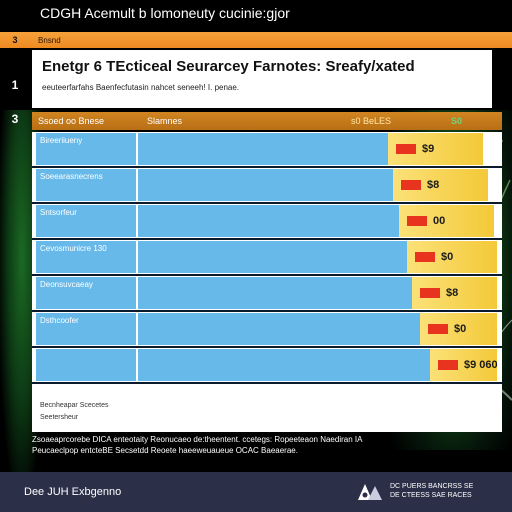 The image size is (512, 512). I want to click on table-row: Soeearasnecrens $8, so click(264, 185).